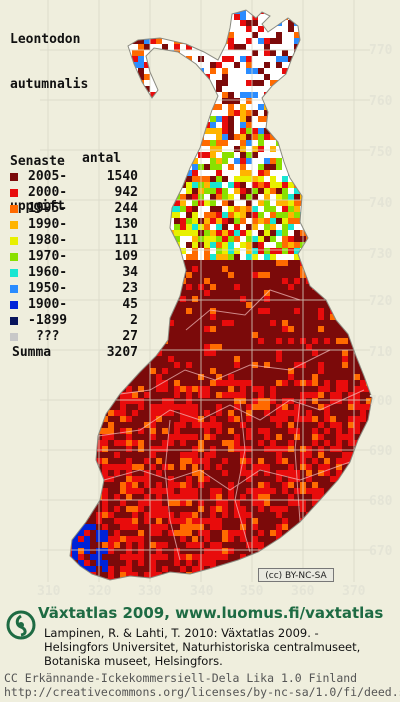 The image size is (400, 702). What do you see at coordinates (48, 240) in the screenshot?
I see `legend-label: 1980-` at bounding box center [48, 240].